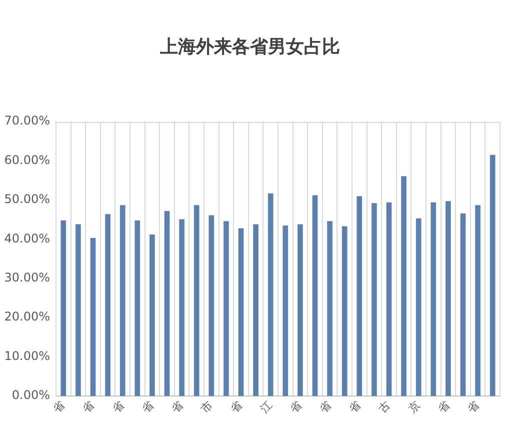 The width and height of the screenshot is (526, 423). Describe the element at coordinates (27, 317) in the screenshot. I see `y-tick-label: 20.00%` at that location.